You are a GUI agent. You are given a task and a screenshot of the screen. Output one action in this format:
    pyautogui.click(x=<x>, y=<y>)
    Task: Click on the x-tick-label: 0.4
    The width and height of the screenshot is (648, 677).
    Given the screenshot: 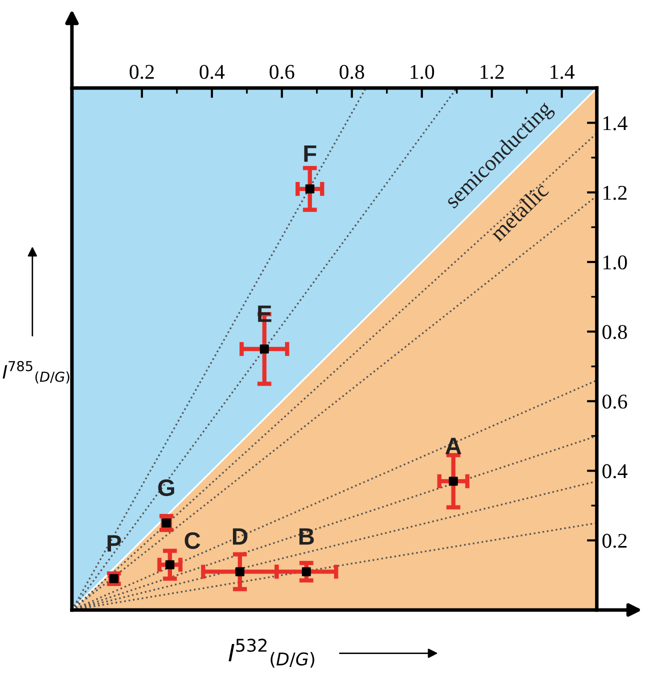 What is the action you would take?
    pyautogui.click(x=212, y=72)
    